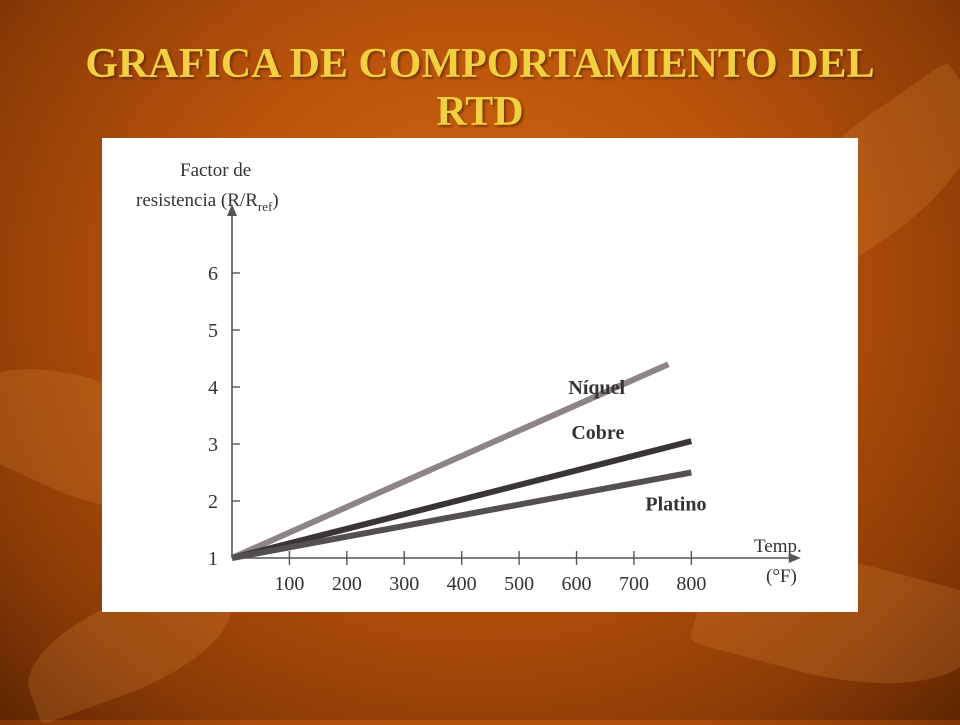  What do you see at coordinates (781, 576) in the screenshot?
I see `x-axis-label-line2: (°F)` at bounding box center [781, 576].